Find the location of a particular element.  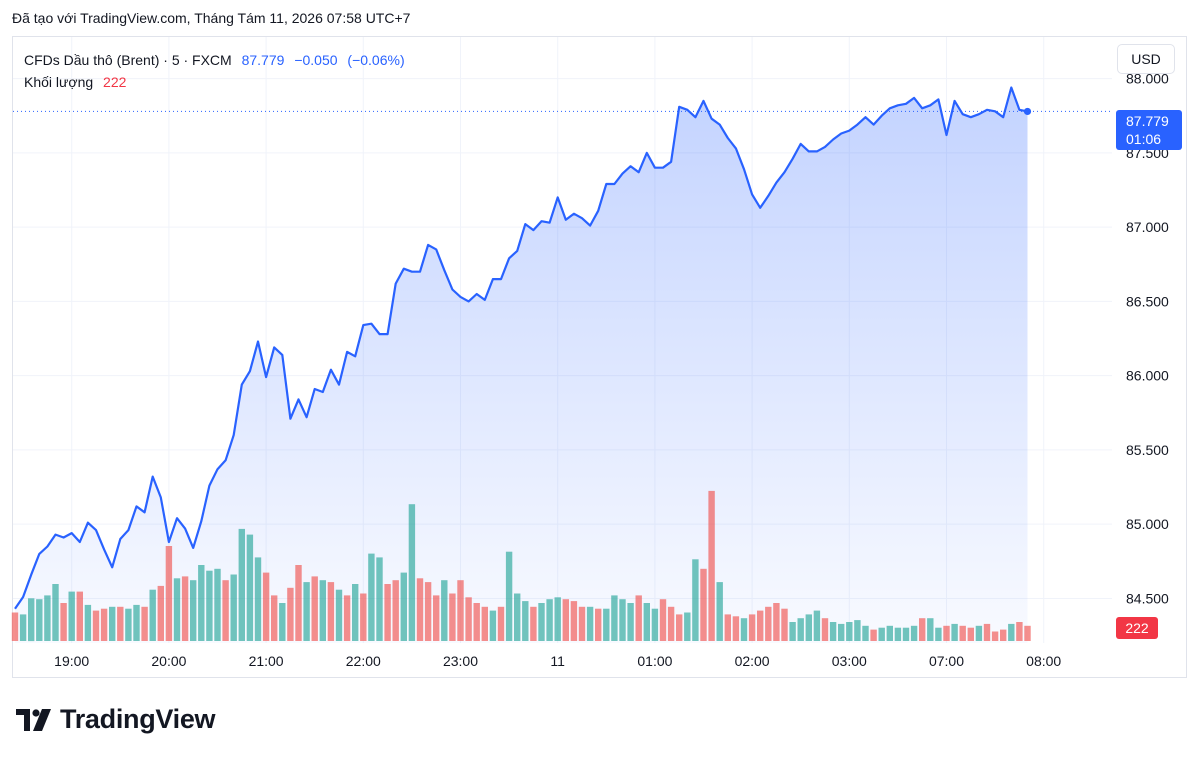

time-tick-label: 11 is located at coordinates (557, 661).